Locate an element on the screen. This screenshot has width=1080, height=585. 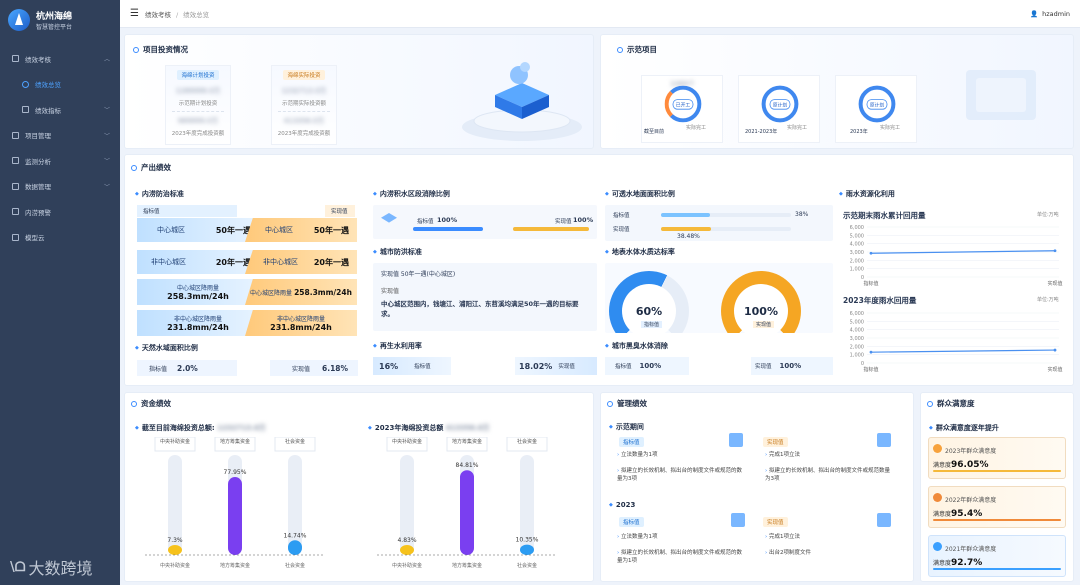
series-line is located at coordinates (963, 252).